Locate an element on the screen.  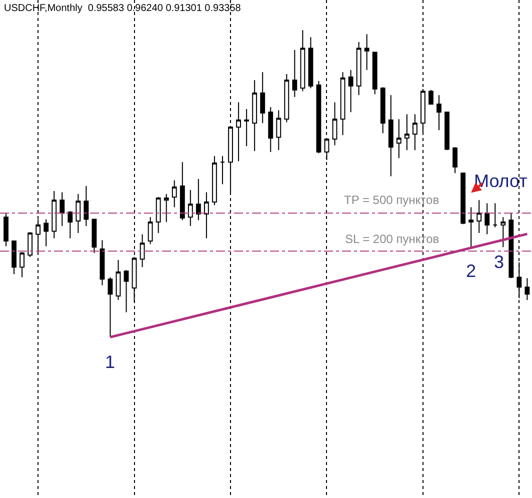
annotation: 3 is located at coordinates (499, 262).